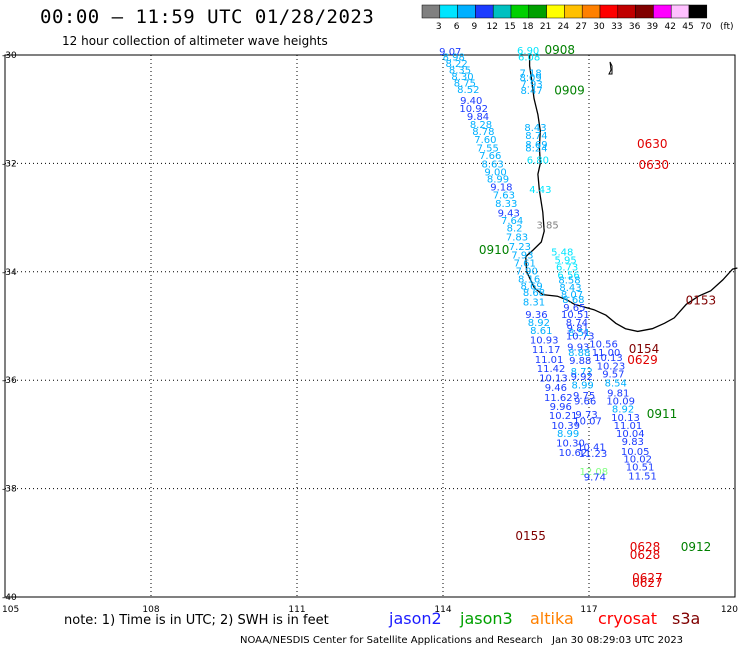 The image size is (740, 650). I want to click on coastline, so click(631, 193).